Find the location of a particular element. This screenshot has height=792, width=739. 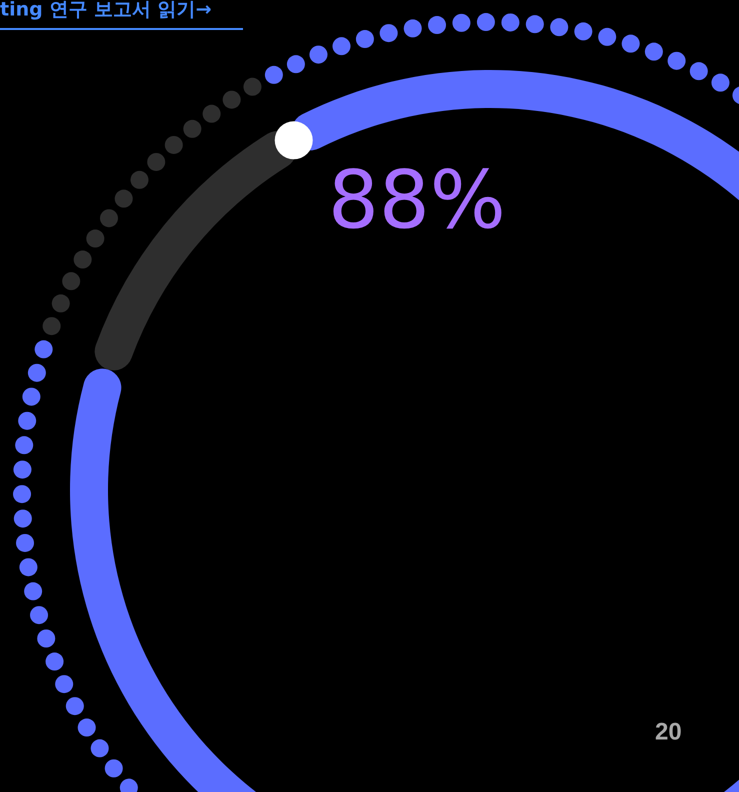

text: ting 연구 보고서 읽기→ is located at coordinates (106, 10).